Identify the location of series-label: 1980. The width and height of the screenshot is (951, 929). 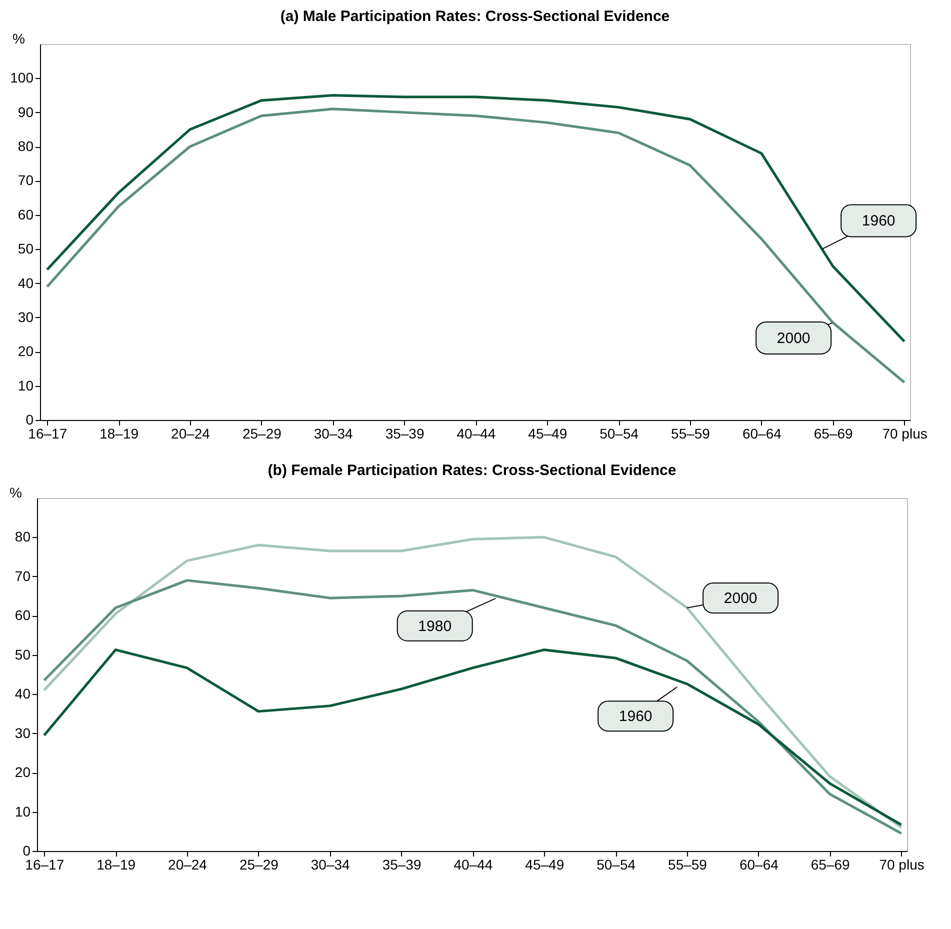
(435, 626).